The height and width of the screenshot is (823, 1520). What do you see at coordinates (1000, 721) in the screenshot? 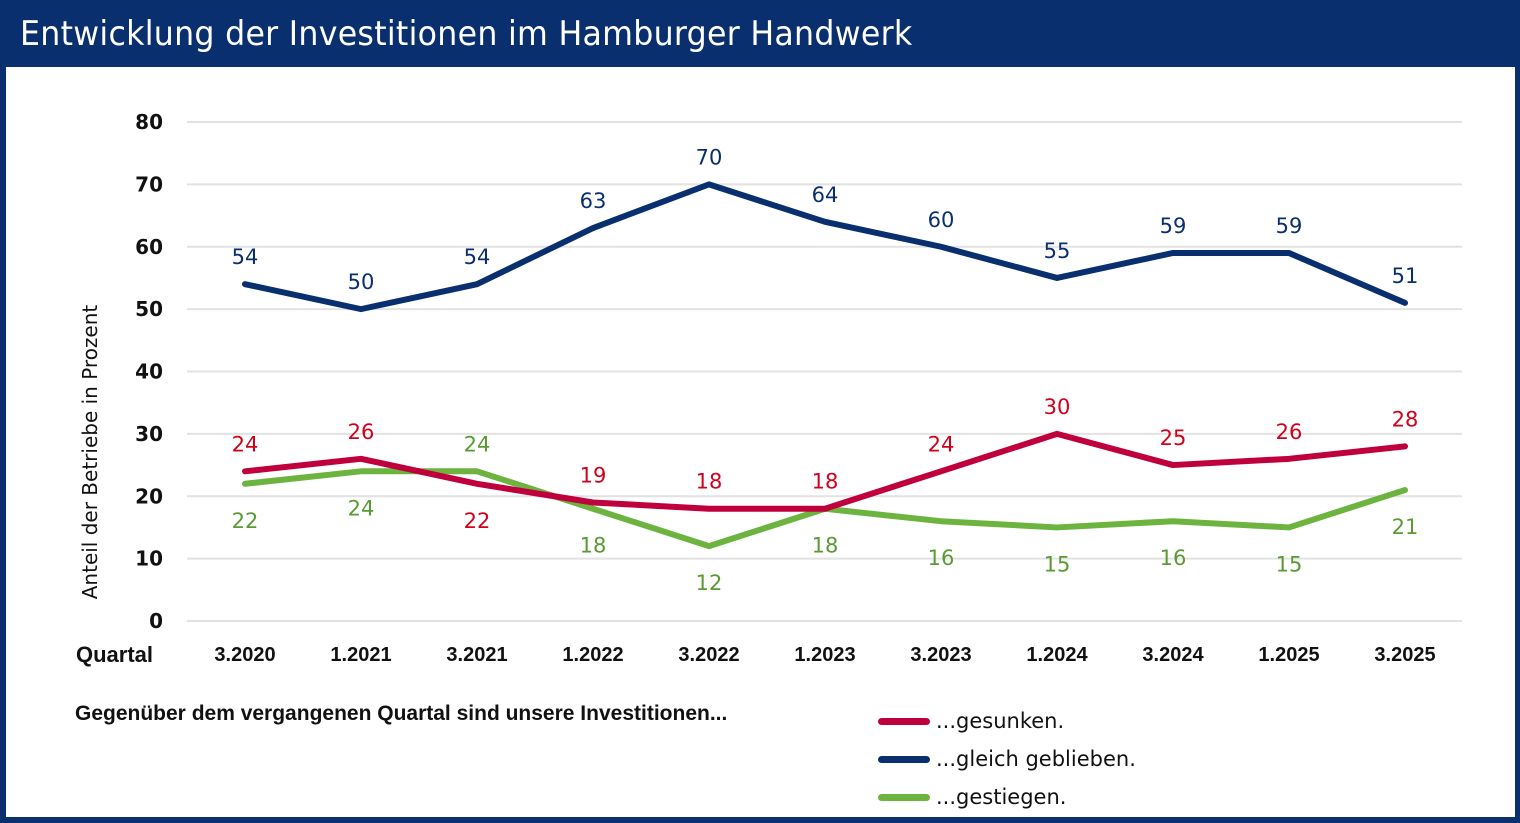
I see `legend-label-gesunken: ...gesunken.` at bounding box center [1000, 721].